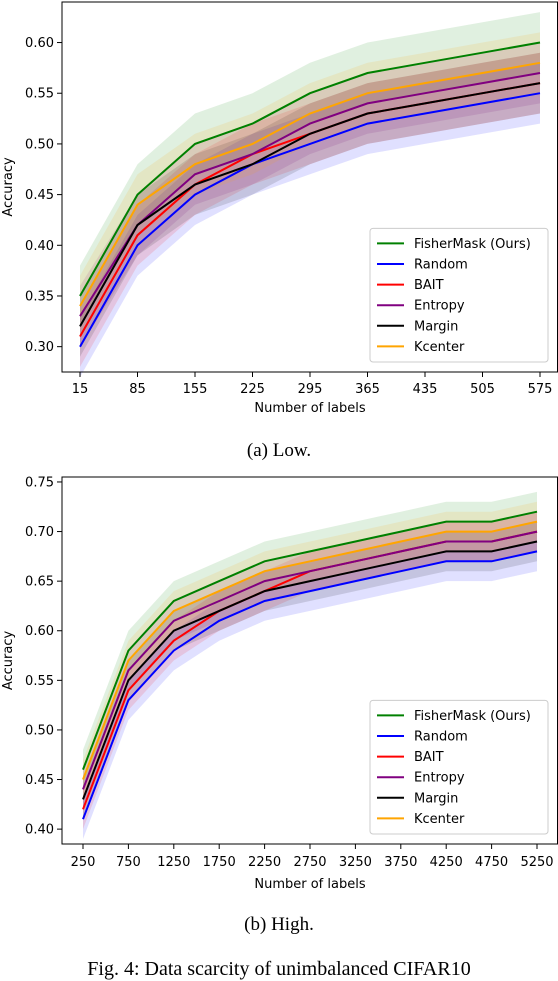 The height and width of the screenshot is (981, 558). I want to click on y-tick-label: 0.30, so click(39, 347).